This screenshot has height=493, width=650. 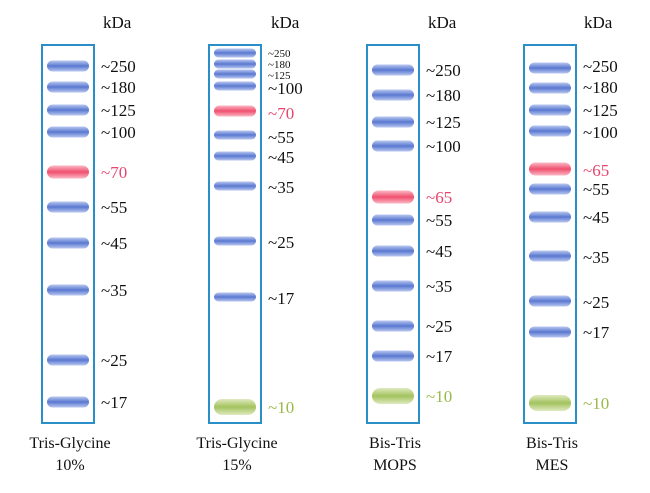 I want to click on ladder-caption-line: 15%, so click(x=236, y=465).